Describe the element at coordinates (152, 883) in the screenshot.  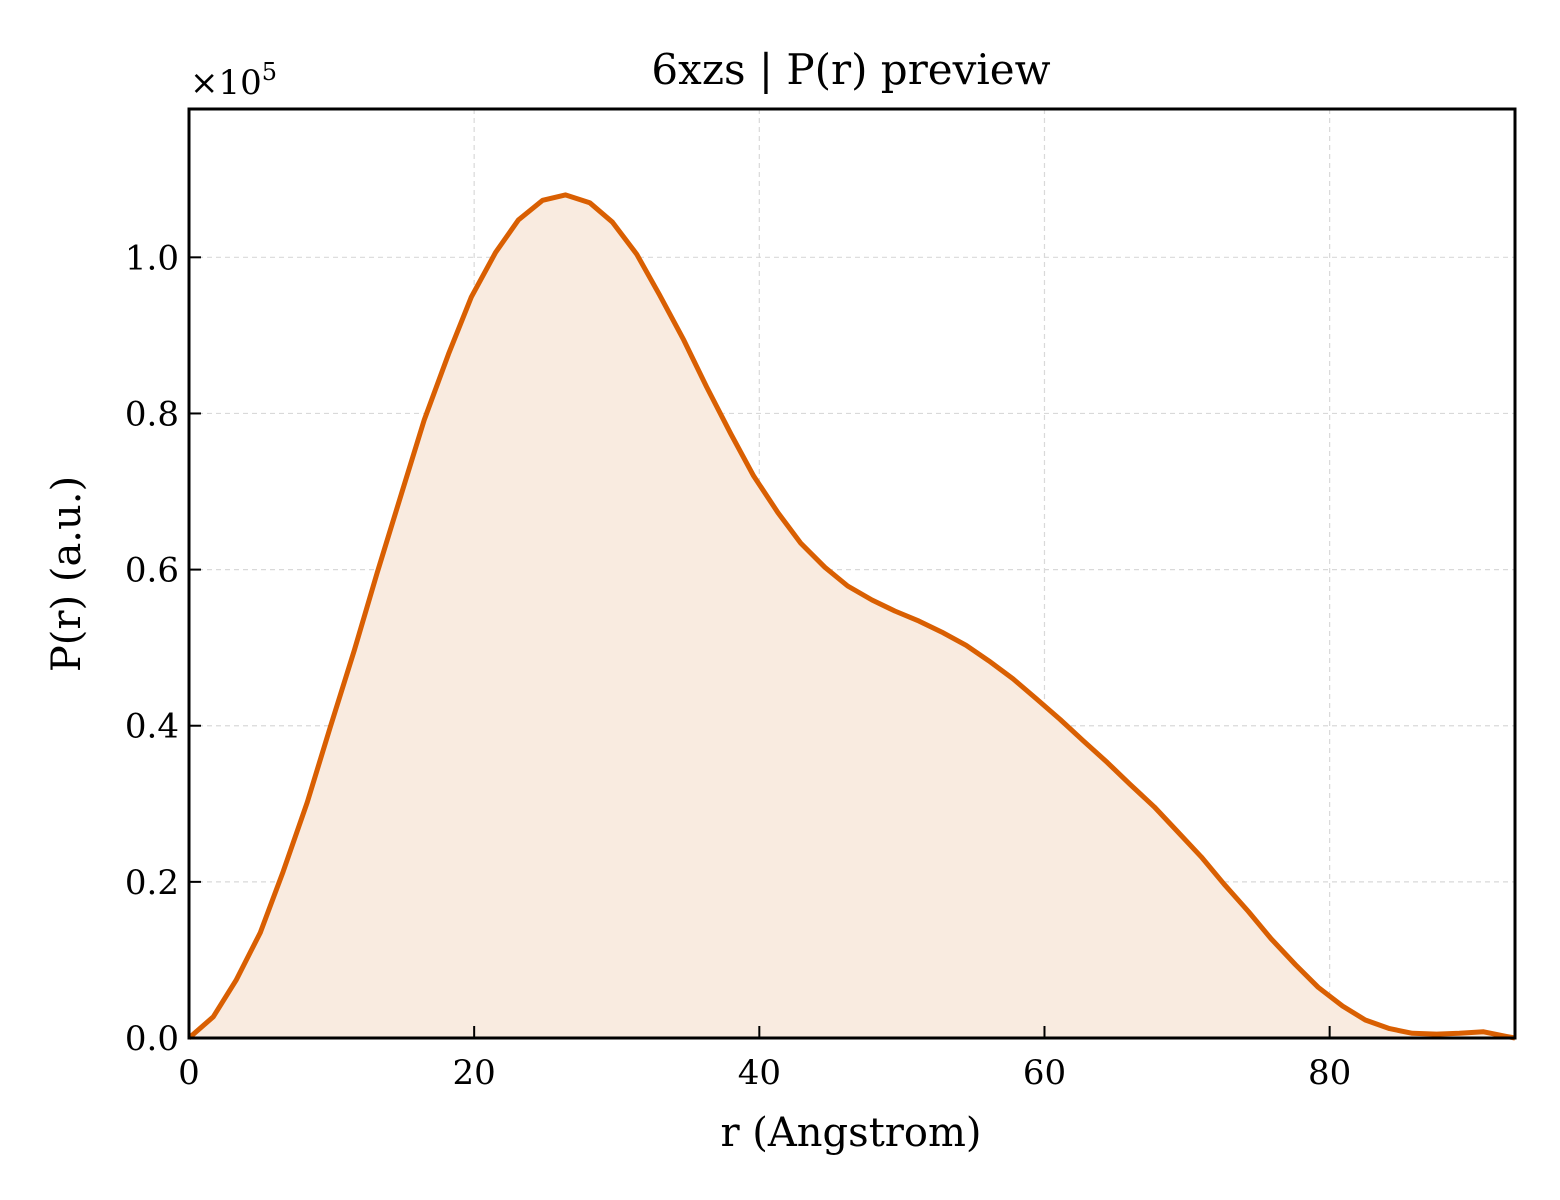
I see `y-tick-label: 0.2` at that location.